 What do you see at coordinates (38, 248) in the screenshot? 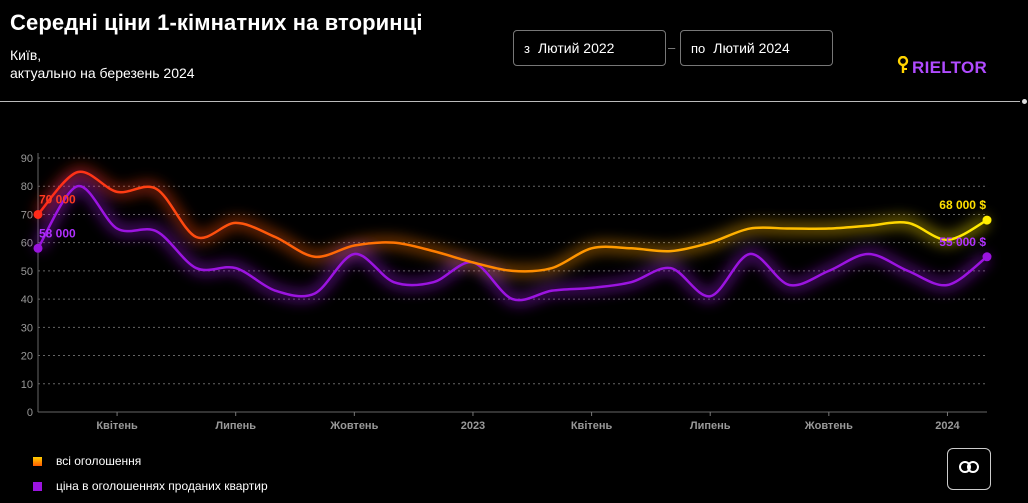
I see `series-sold-start-point` at bounding box center [38, 248].